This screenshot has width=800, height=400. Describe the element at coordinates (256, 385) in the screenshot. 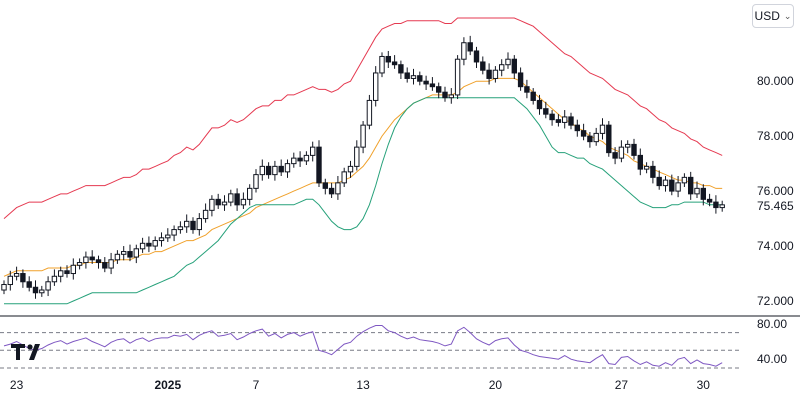

I see `time-tick-label: 7` at that location.